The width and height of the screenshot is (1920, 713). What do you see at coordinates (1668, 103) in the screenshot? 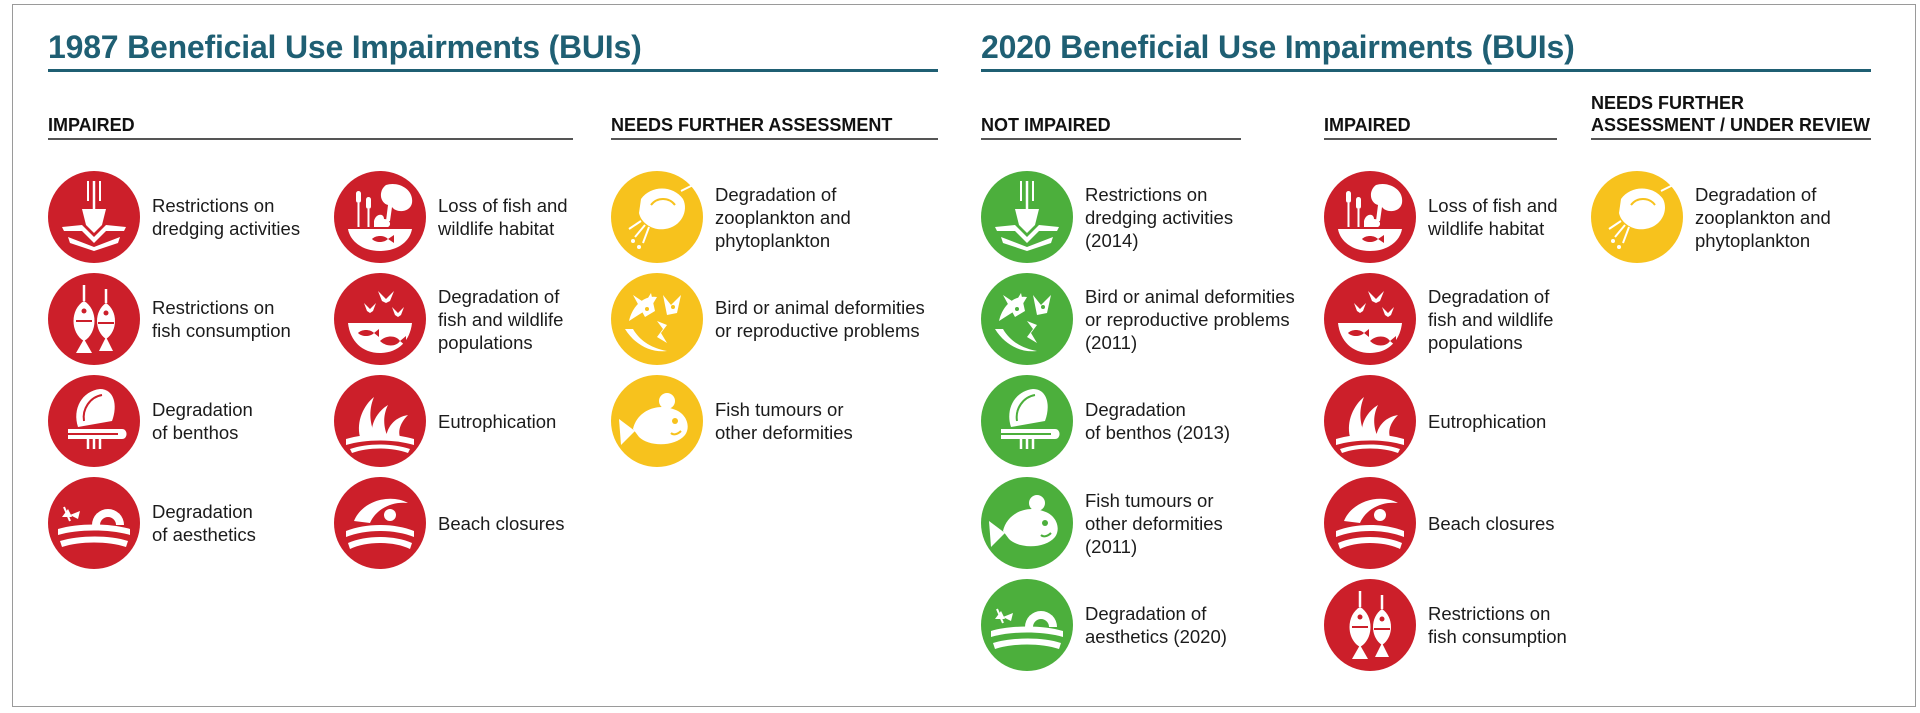
I see `review-heading-line-1: NEEDS FURTHER` at bounding box center [1668, 103].